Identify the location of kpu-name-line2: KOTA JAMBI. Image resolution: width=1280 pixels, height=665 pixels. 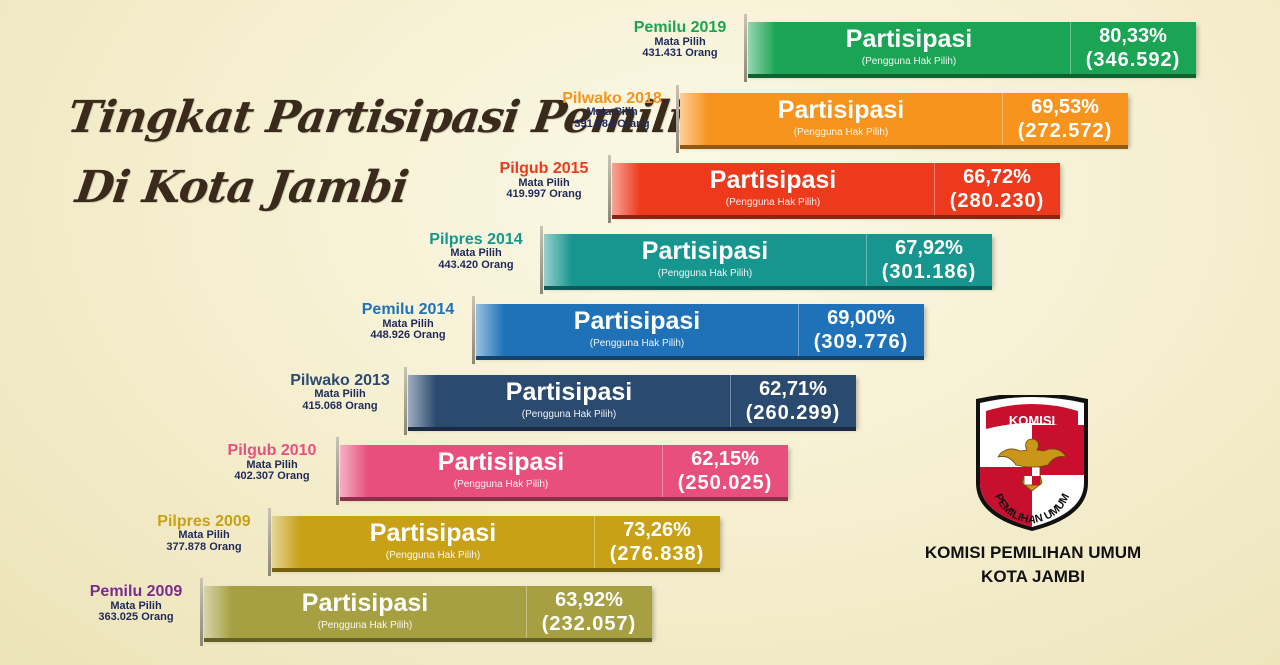
(1033, 576).